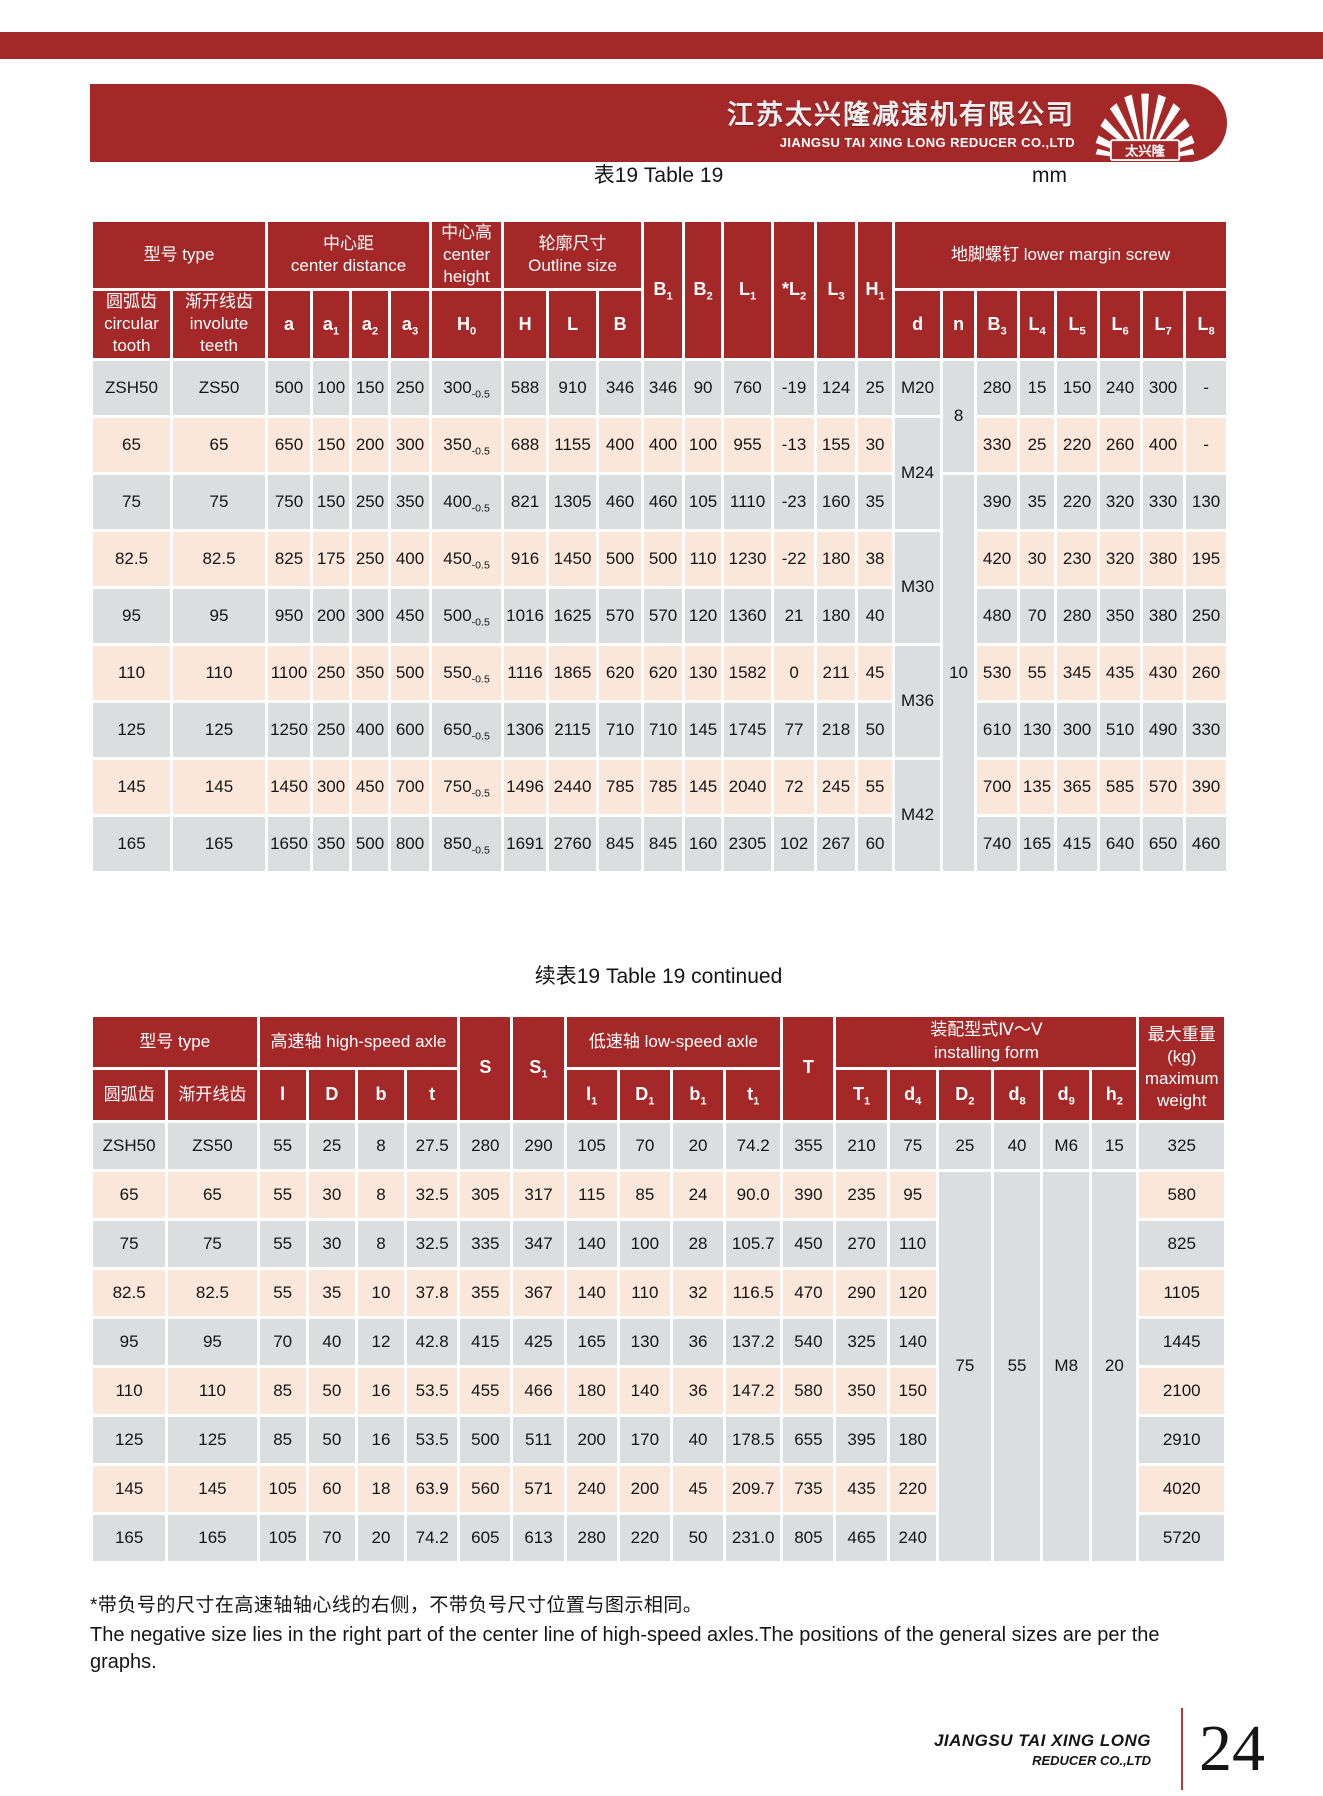 Image resolution: width=1323 pixels, height=1796 pixels. What do you see at coordinates (219, 729) in the screenshot?
I see `table-cell: 125` at bounding box center [219, 729].